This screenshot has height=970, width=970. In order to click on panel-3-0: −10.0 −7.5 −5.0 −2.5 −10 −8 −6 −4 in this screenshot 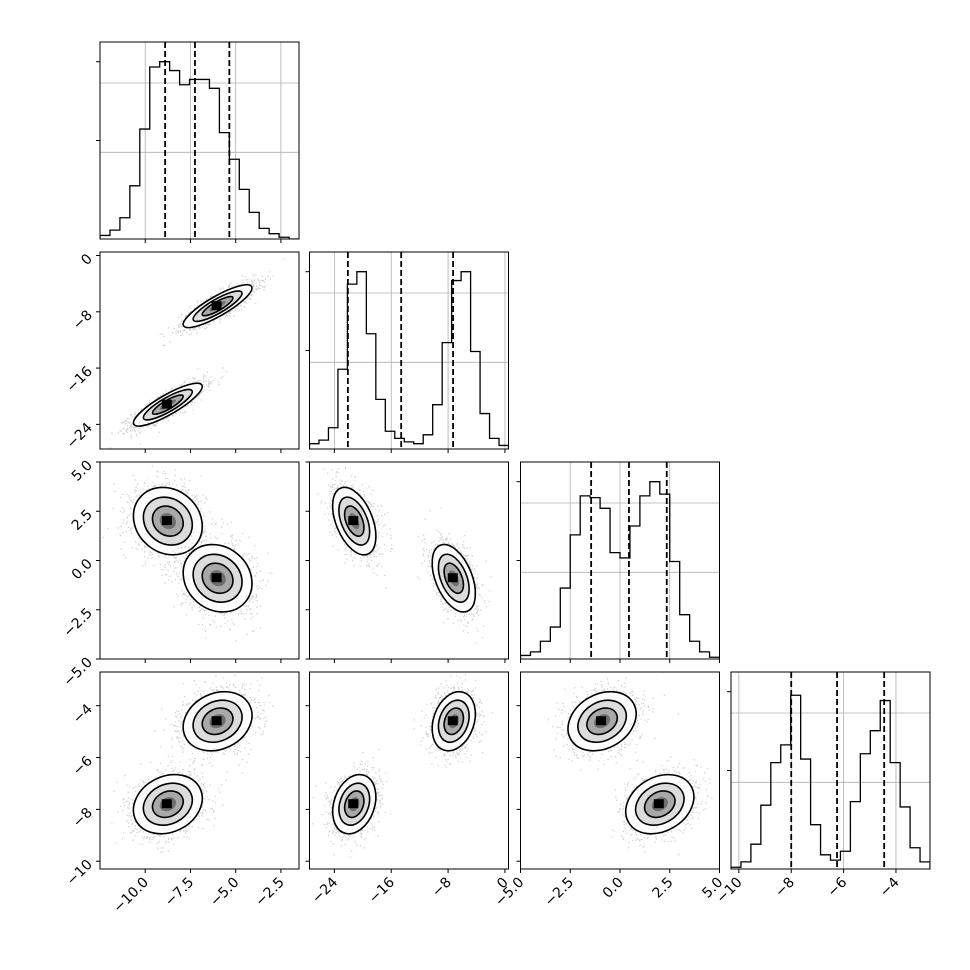, I will do `click(182, 794)`.